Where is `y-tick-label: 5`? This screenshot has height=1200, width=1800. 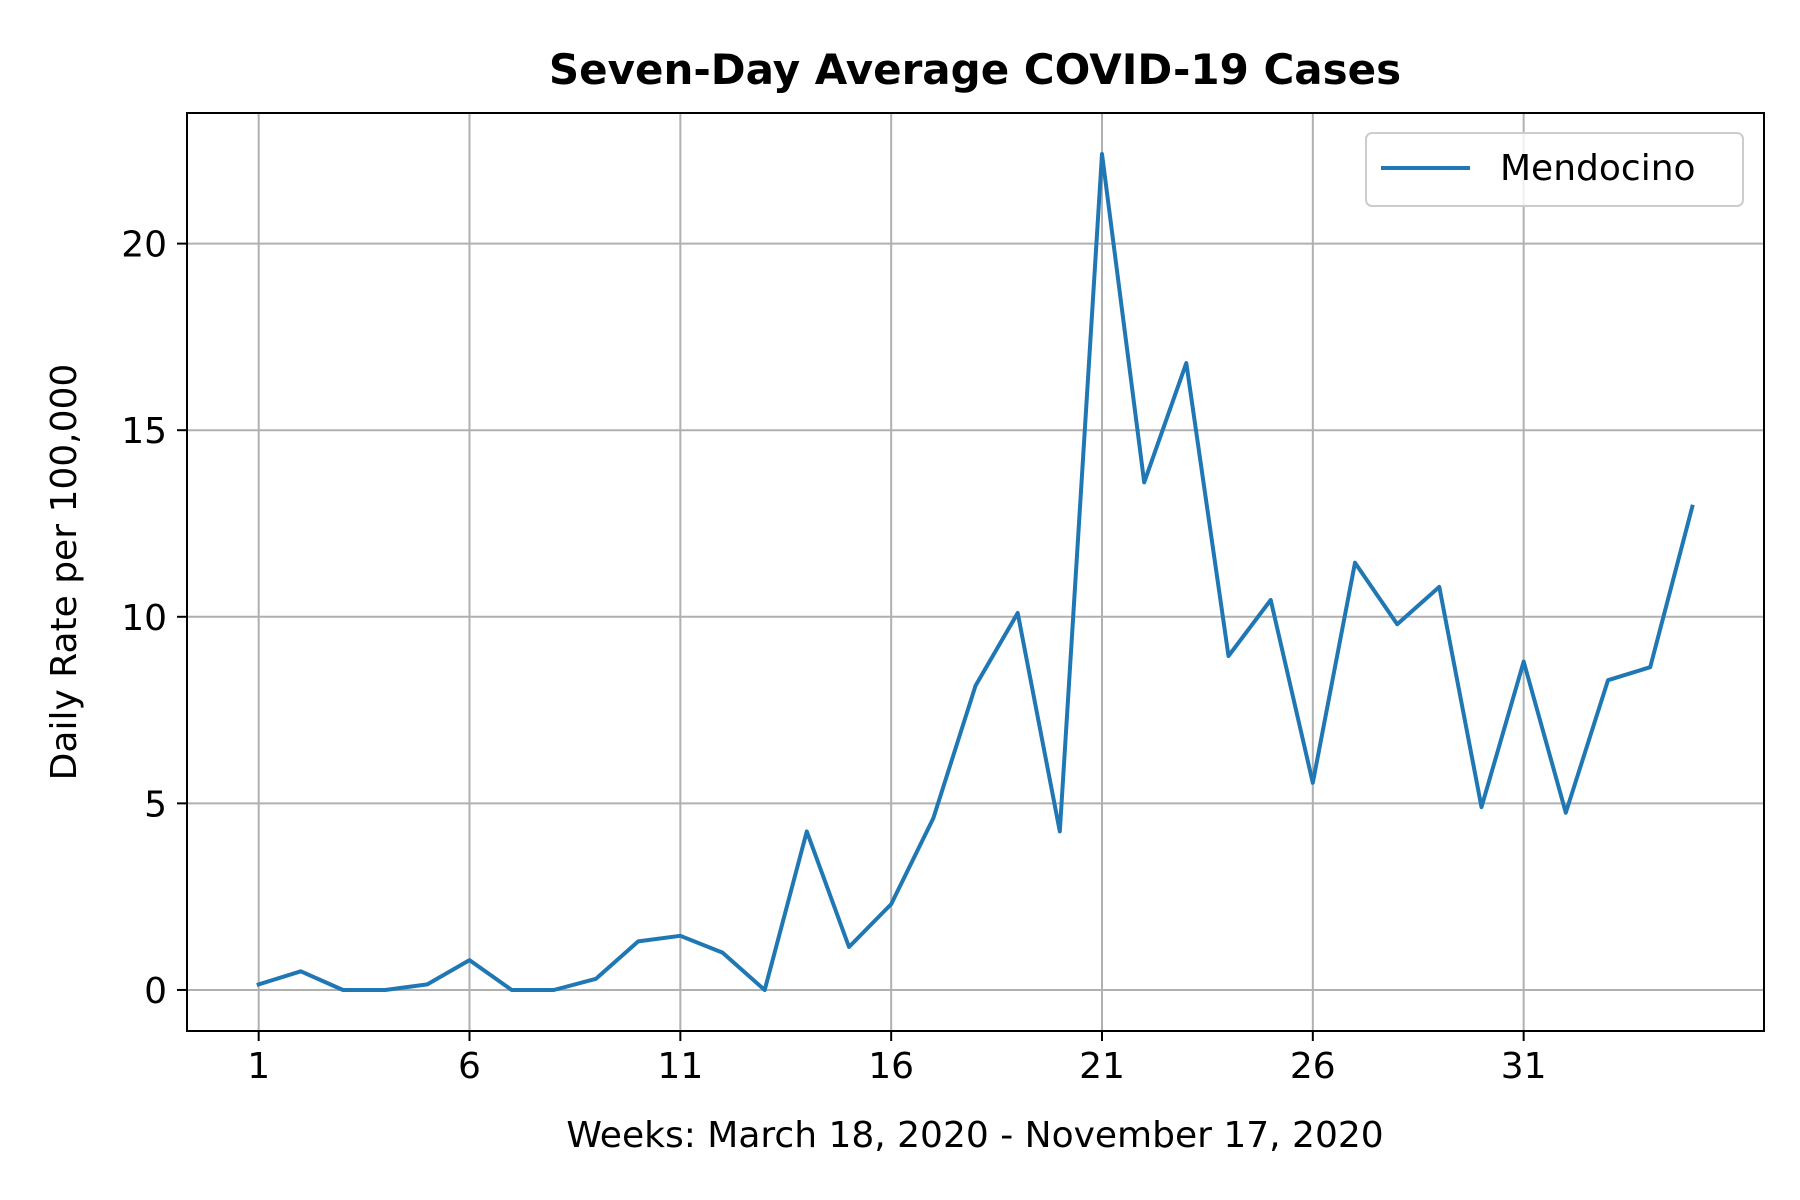 y-tick-label: 5 is located at coordinates (155, 804).